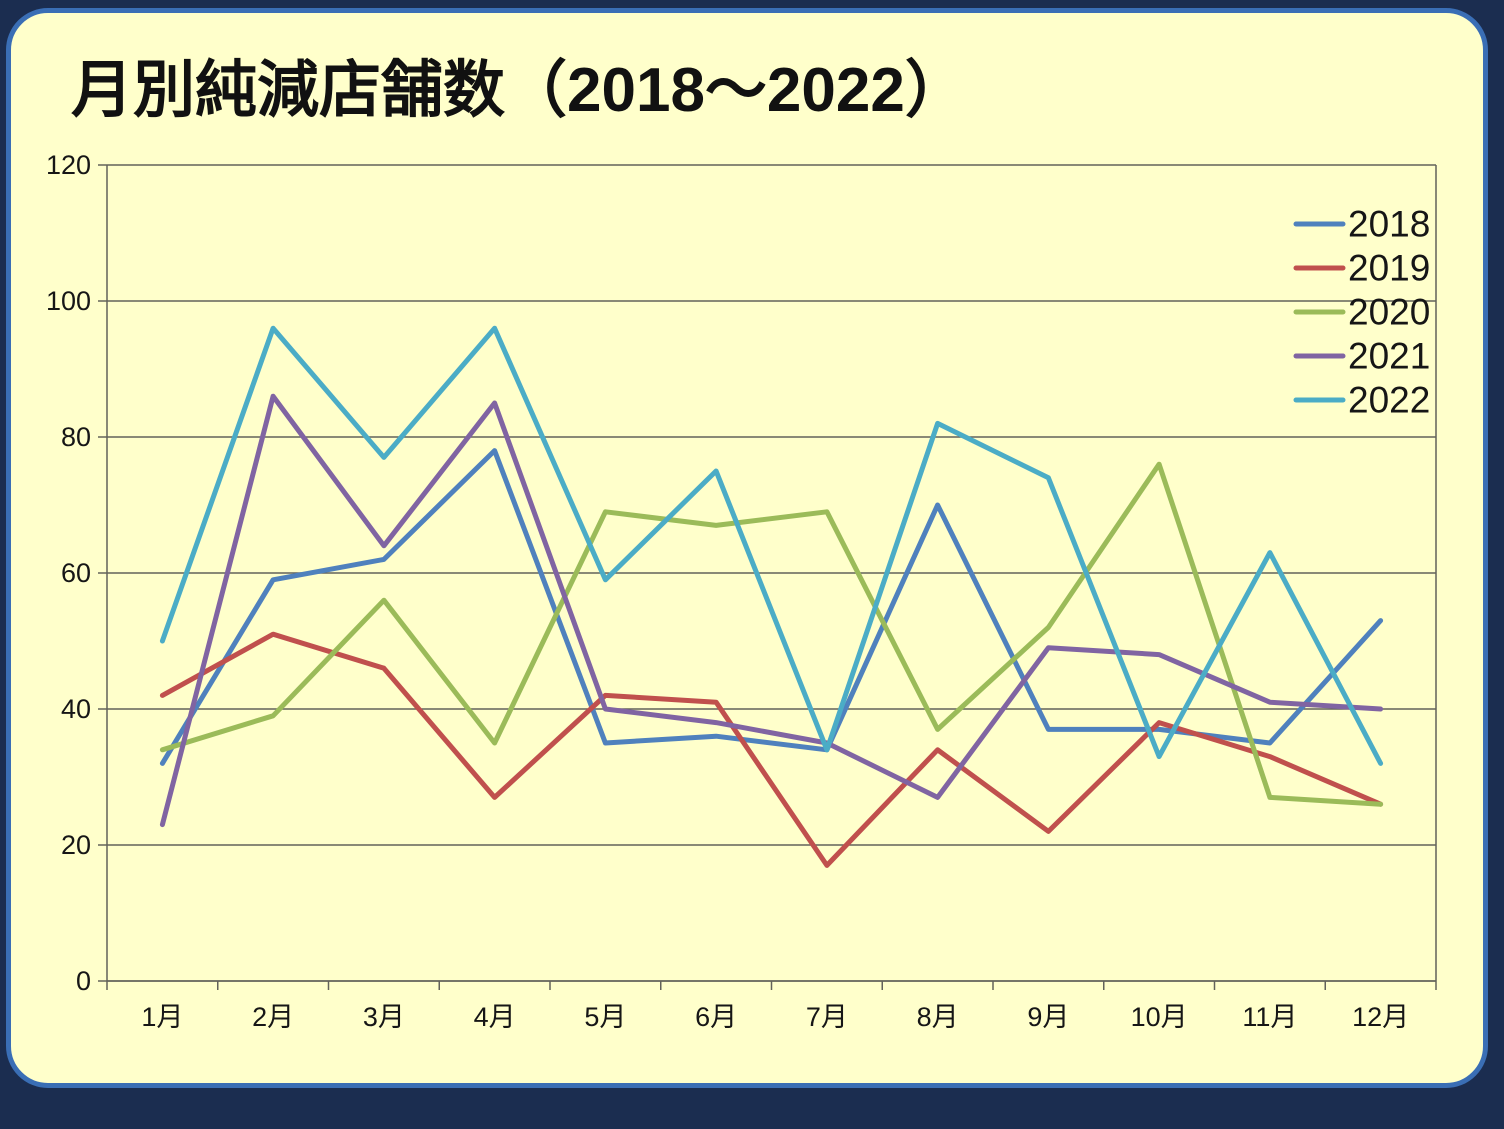 This screenshot has width=1504, height=1129. I want to click on y-axis-label-100: 100, so click(68, 301).